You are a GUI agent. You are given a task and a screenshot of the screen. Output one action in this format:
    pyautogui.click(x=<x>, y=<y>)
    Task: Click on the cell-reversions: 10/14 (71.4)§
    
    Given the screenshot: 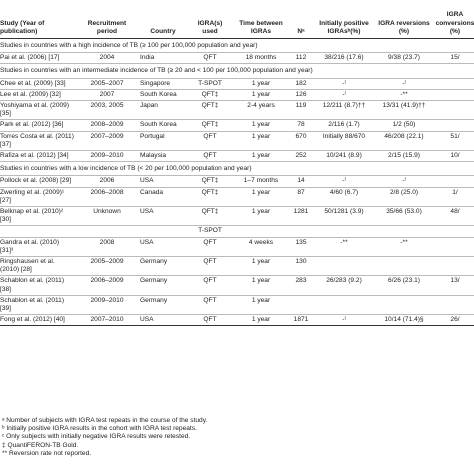 What is the action you would take?
    pyautogui.click(x=404, y=320)
    